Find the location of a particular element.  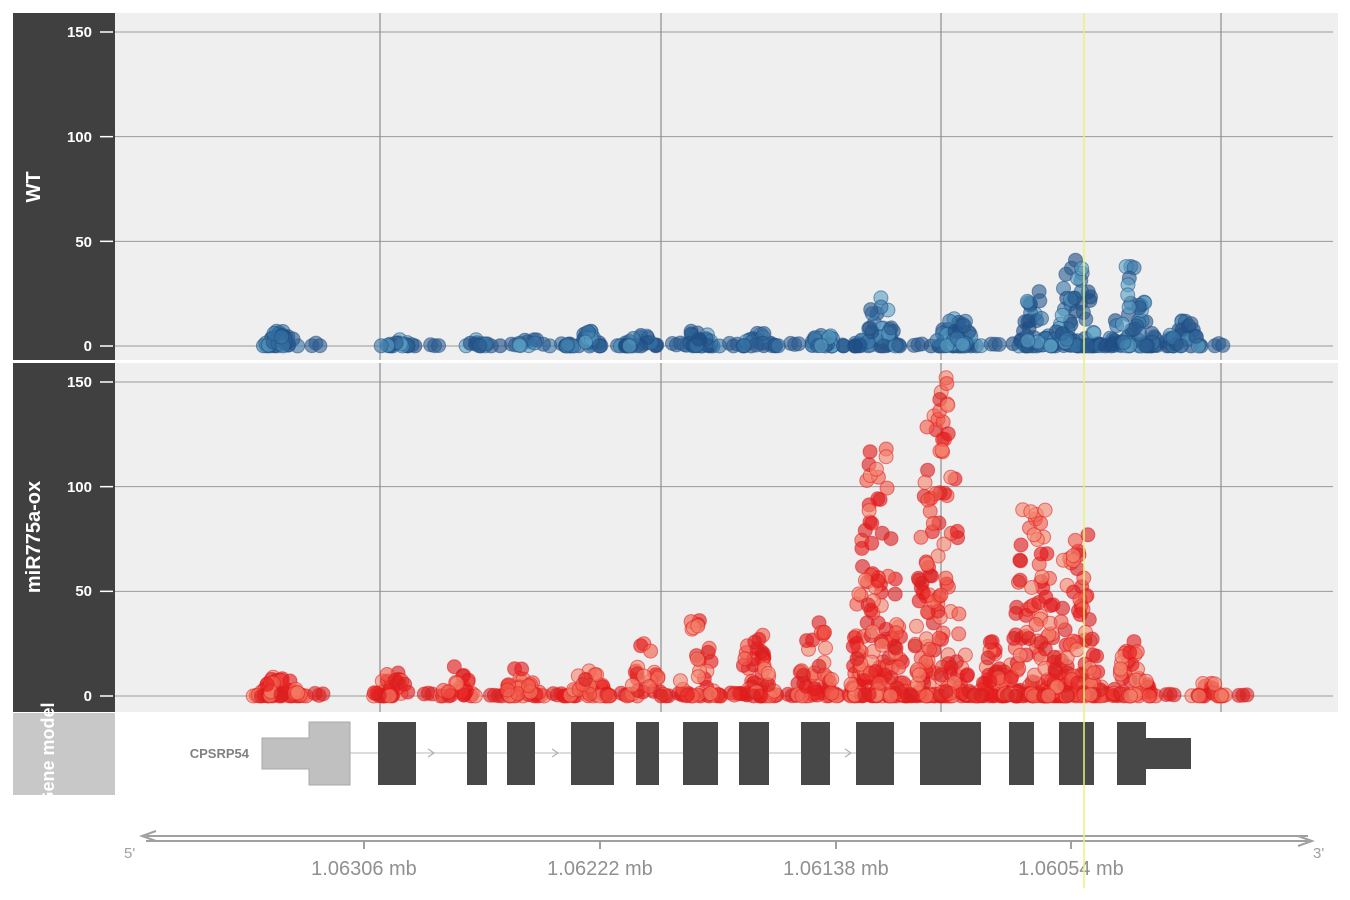

axis-left-end-label: 5' is located at coordinates (129, 853).